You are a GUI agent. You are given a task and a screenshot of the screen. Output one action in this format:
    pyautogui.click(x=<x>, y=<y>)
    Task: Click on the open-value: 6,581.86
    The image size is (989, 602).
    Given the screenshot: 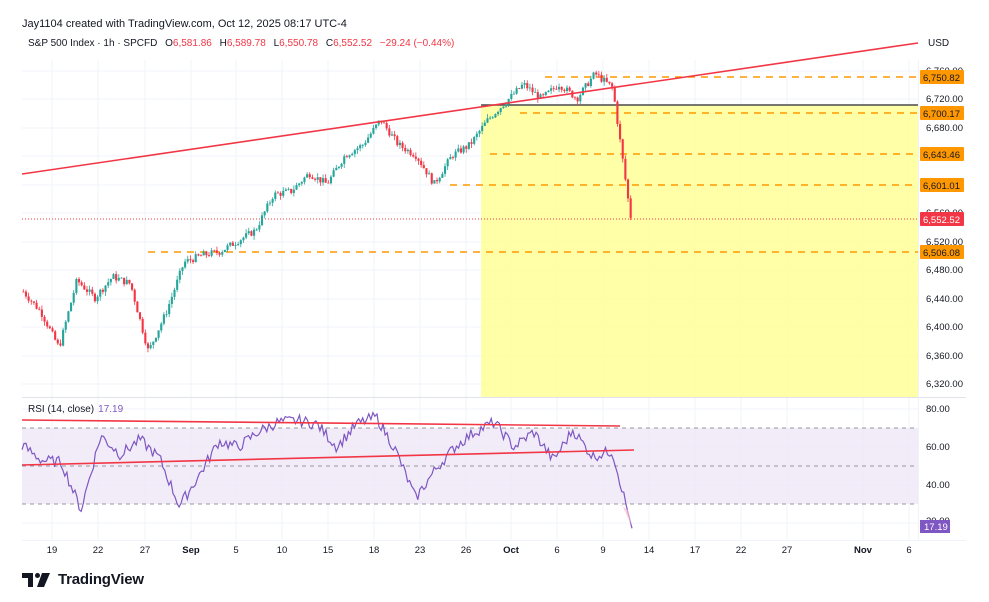 What is the action you would take?
    pyautogui.click(x=192, y=43)
    